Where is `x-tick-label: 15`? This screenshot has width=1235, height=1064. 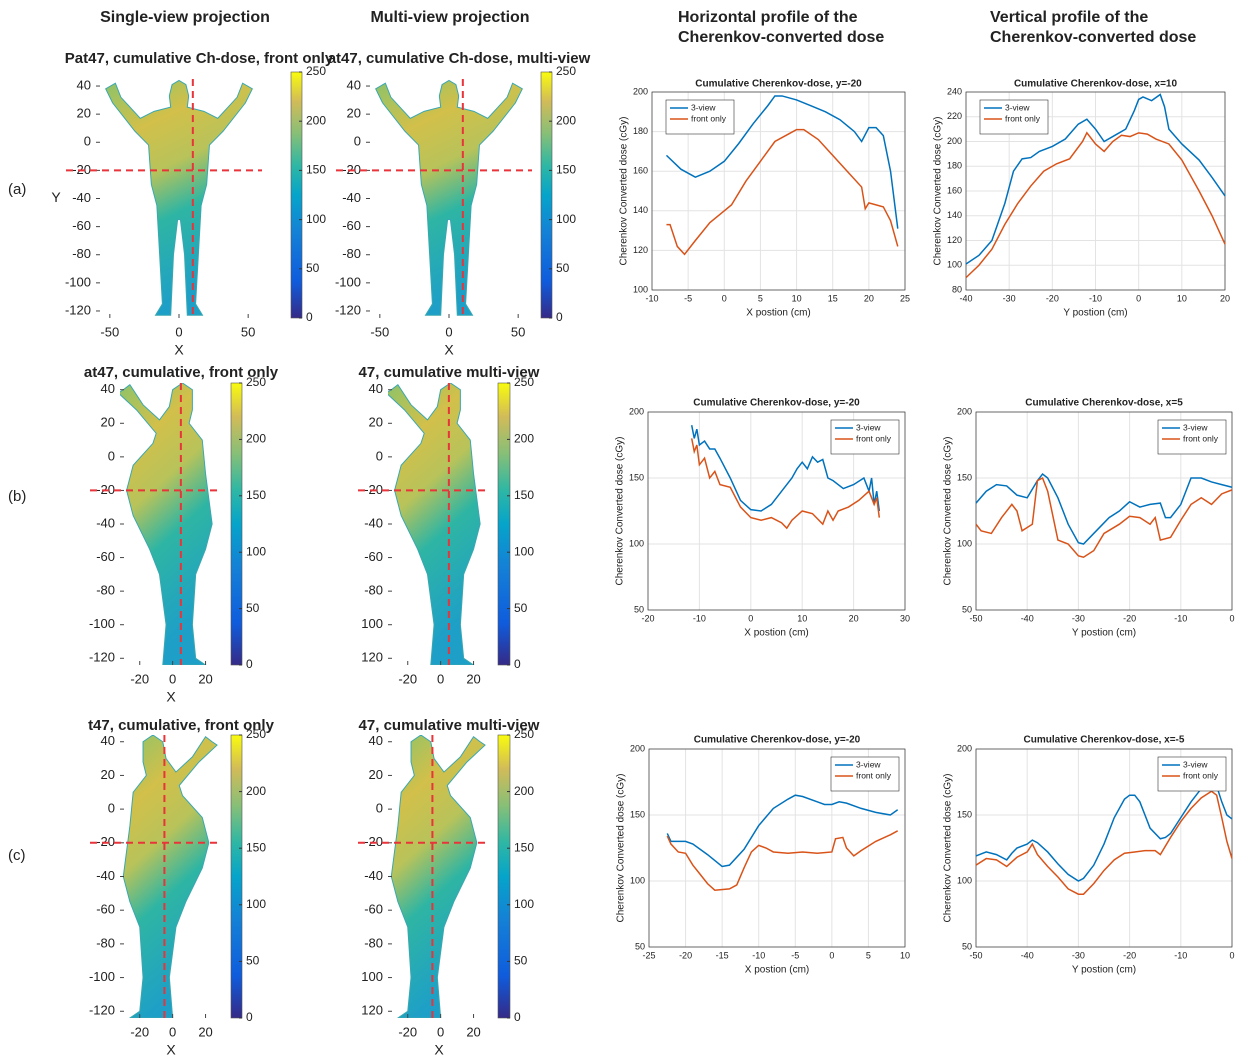 x-tick-label: 15 is located at coordinates (833, 298).